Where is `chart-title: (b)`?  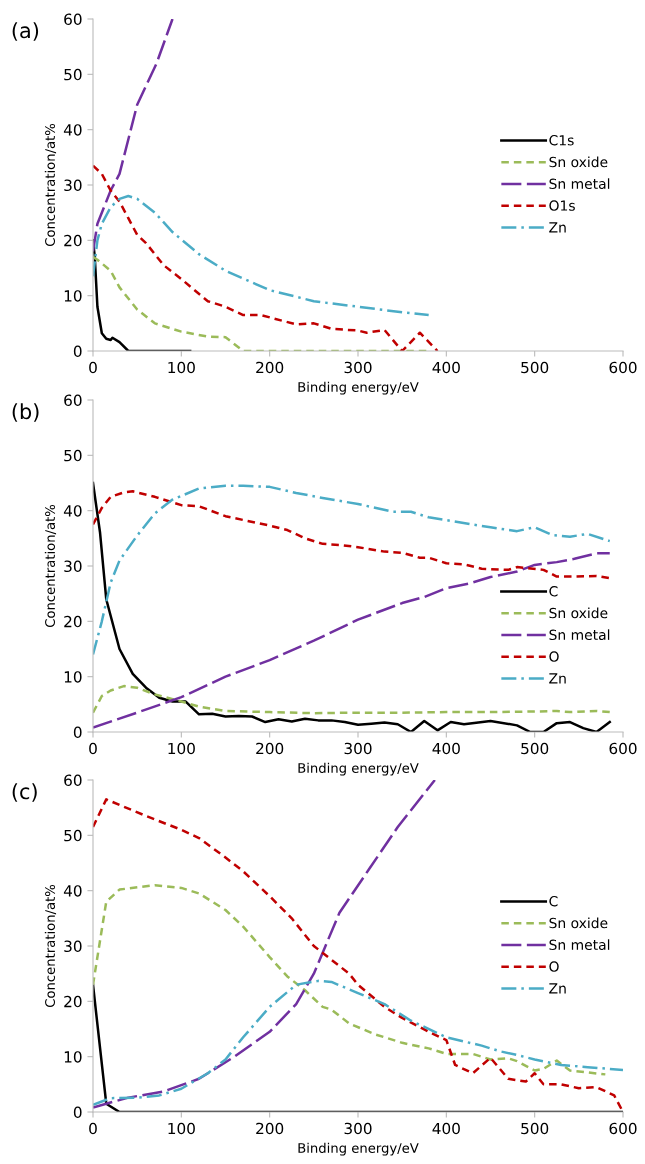 chart-title: (b) is located at coordinates (25, 412).